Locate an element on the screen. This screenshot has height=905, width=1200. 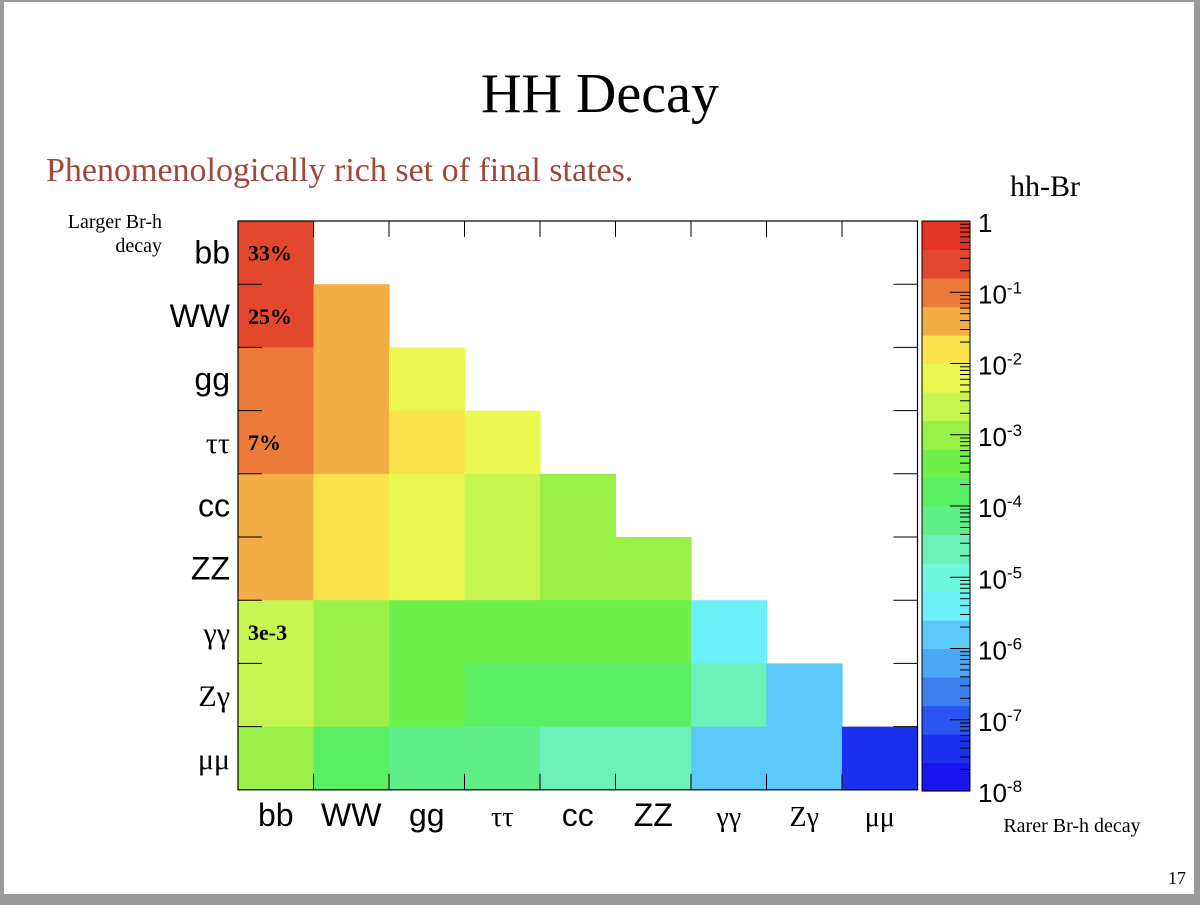
cell-annotation: 3e-3 is located at coordinates (267, 632).